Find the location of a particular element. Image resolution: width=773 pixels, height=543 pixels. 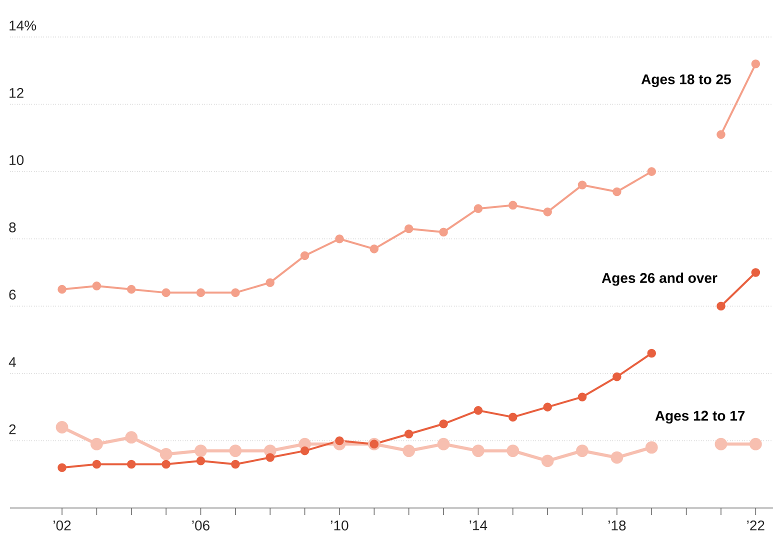

y-tick-label: 8 is located at coordinates (12, 227).